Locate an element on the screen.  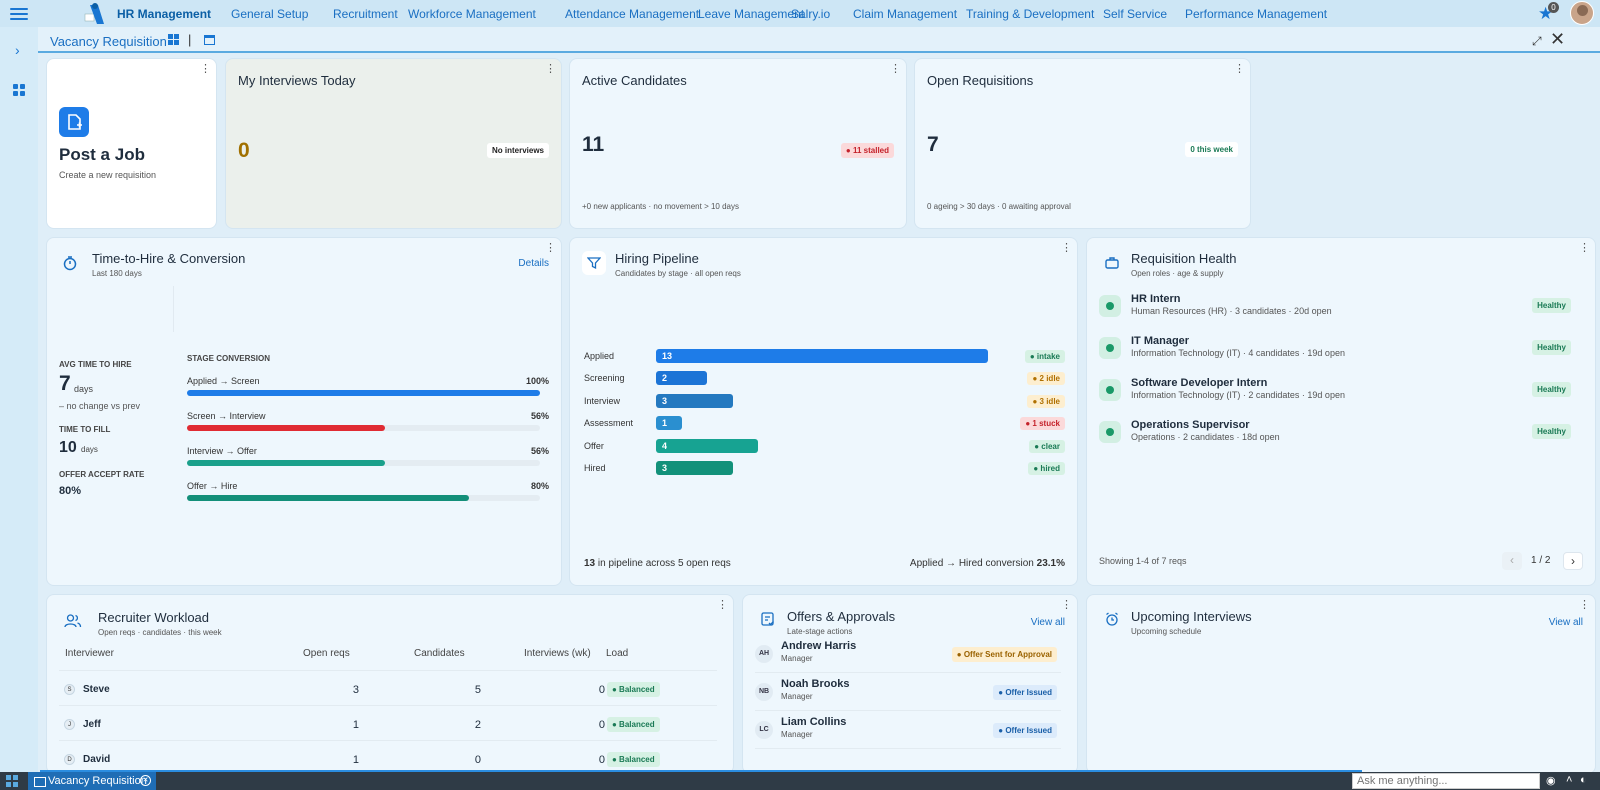
offer-status-badge: ● Offer Sent for Approval is located at coordinates (1004, 654).